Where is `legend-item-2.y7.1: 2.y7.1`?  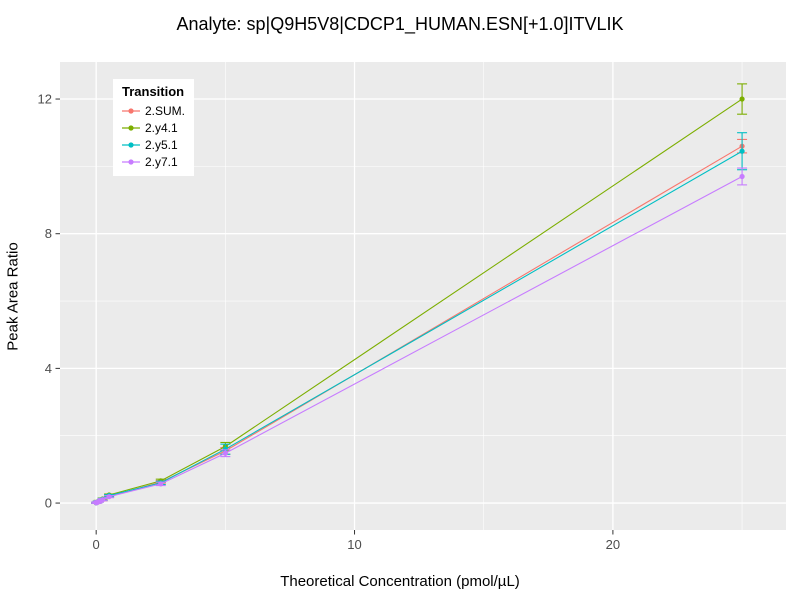 legend-item-2.y7.1: 2.y7.1 is located at coordinates (153, 161).